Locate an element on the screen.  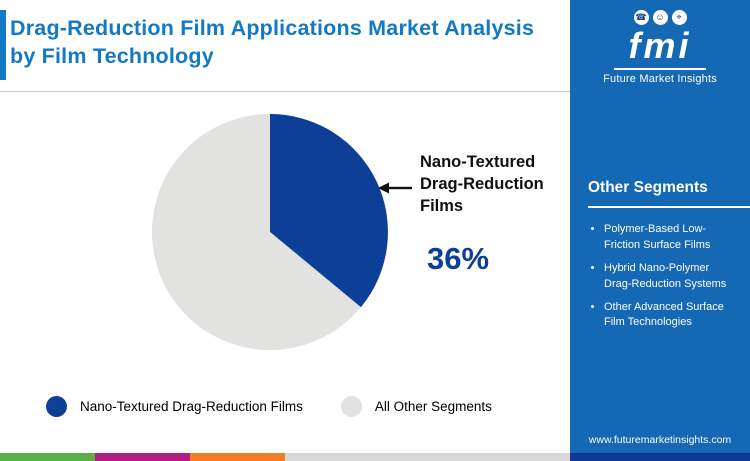
callout-arrow-icon is located at coordinates (395, 188).